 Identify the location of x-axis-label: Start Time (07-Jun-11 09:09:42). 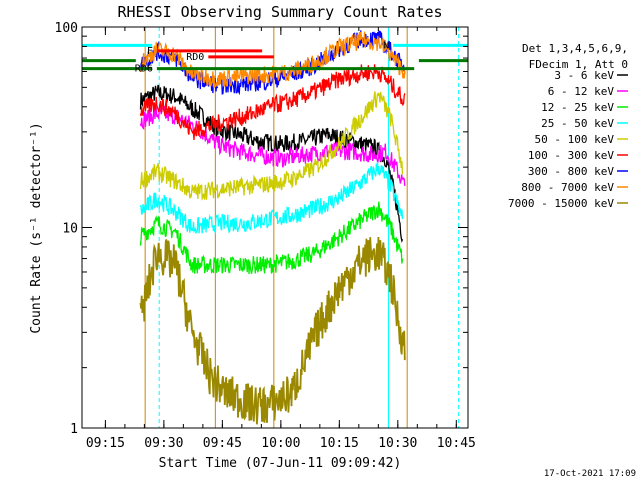
(280, 463).